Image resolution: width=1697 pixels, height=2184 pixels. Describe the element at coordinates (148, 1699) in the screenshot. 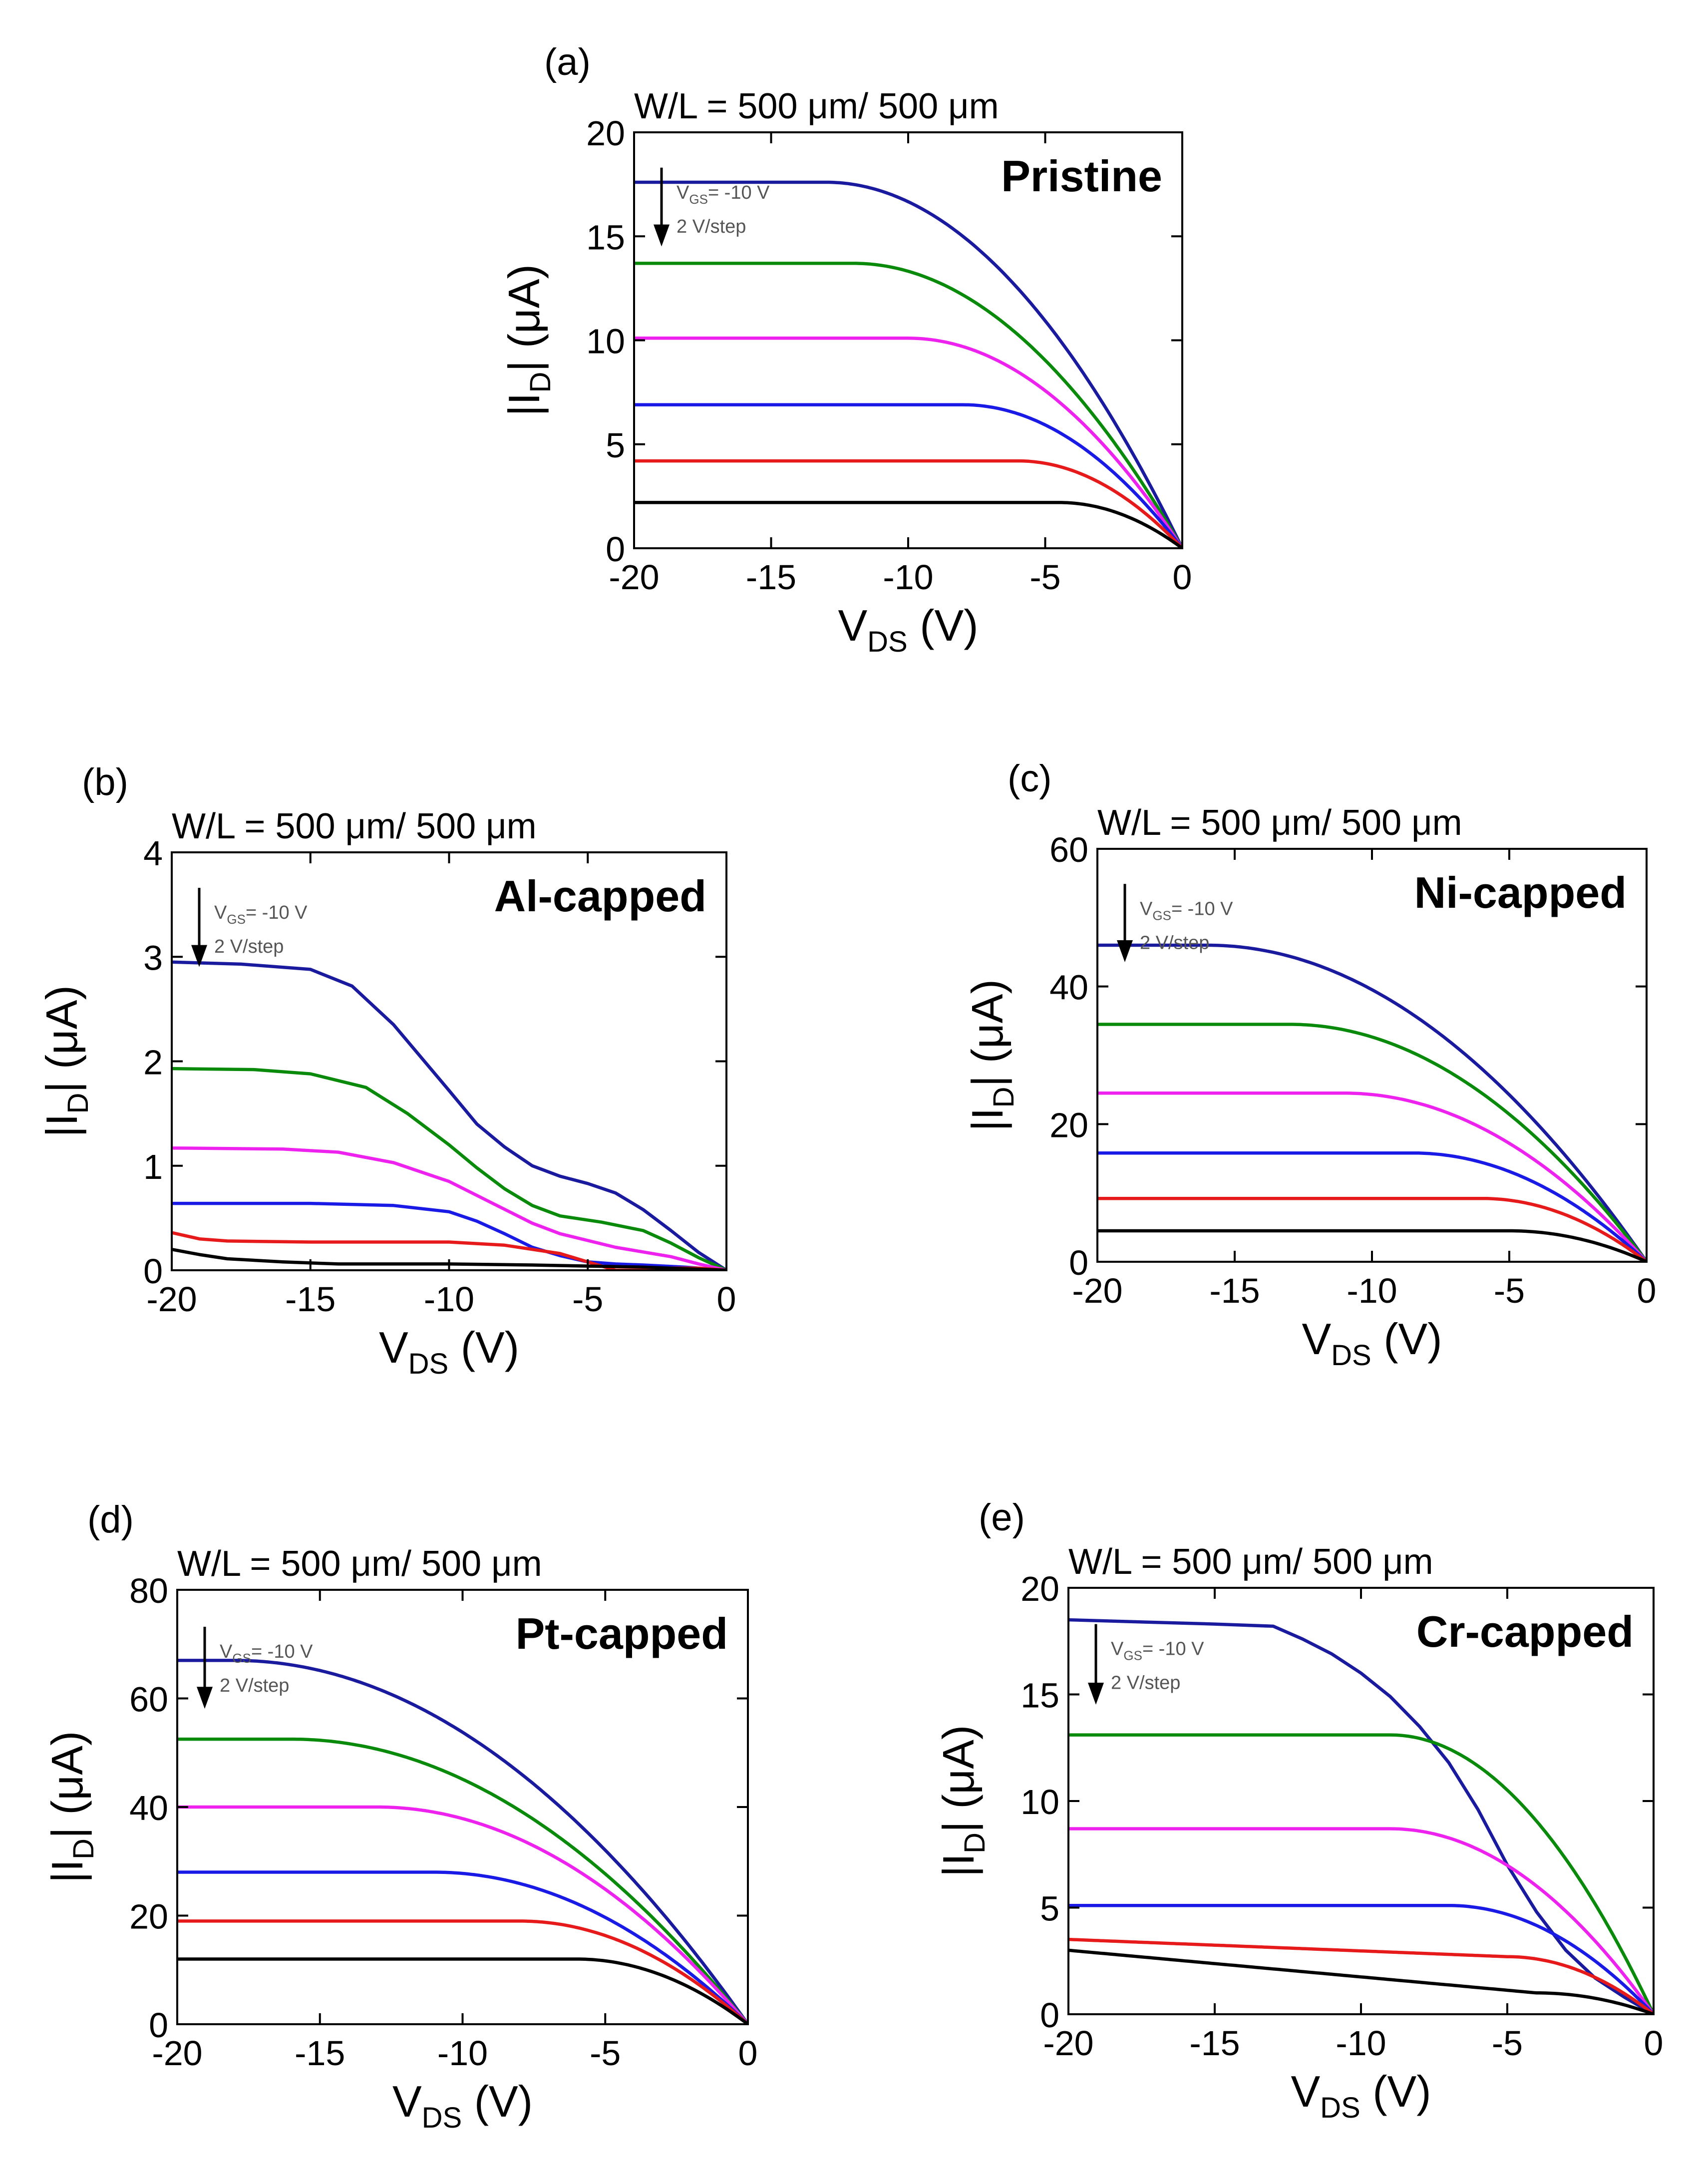

I see `y-tick-label: 60` at that location.